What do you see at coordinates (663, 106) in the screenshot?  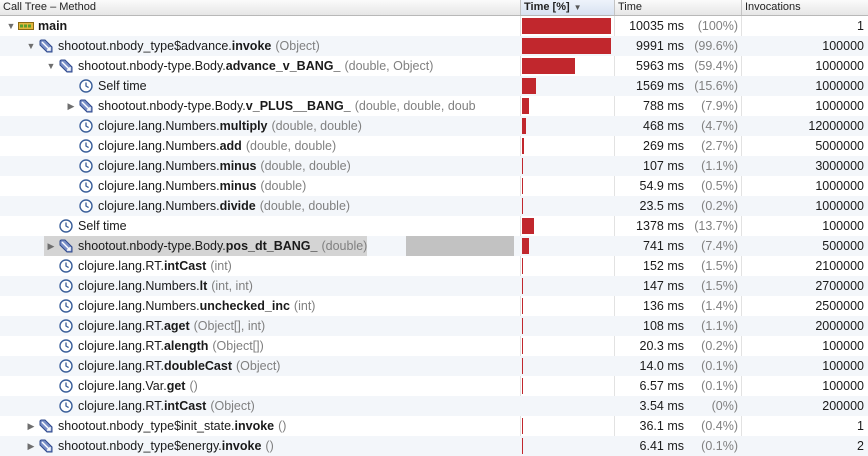 I see `time-value: 788 ms` at bounding box center [663, 106].